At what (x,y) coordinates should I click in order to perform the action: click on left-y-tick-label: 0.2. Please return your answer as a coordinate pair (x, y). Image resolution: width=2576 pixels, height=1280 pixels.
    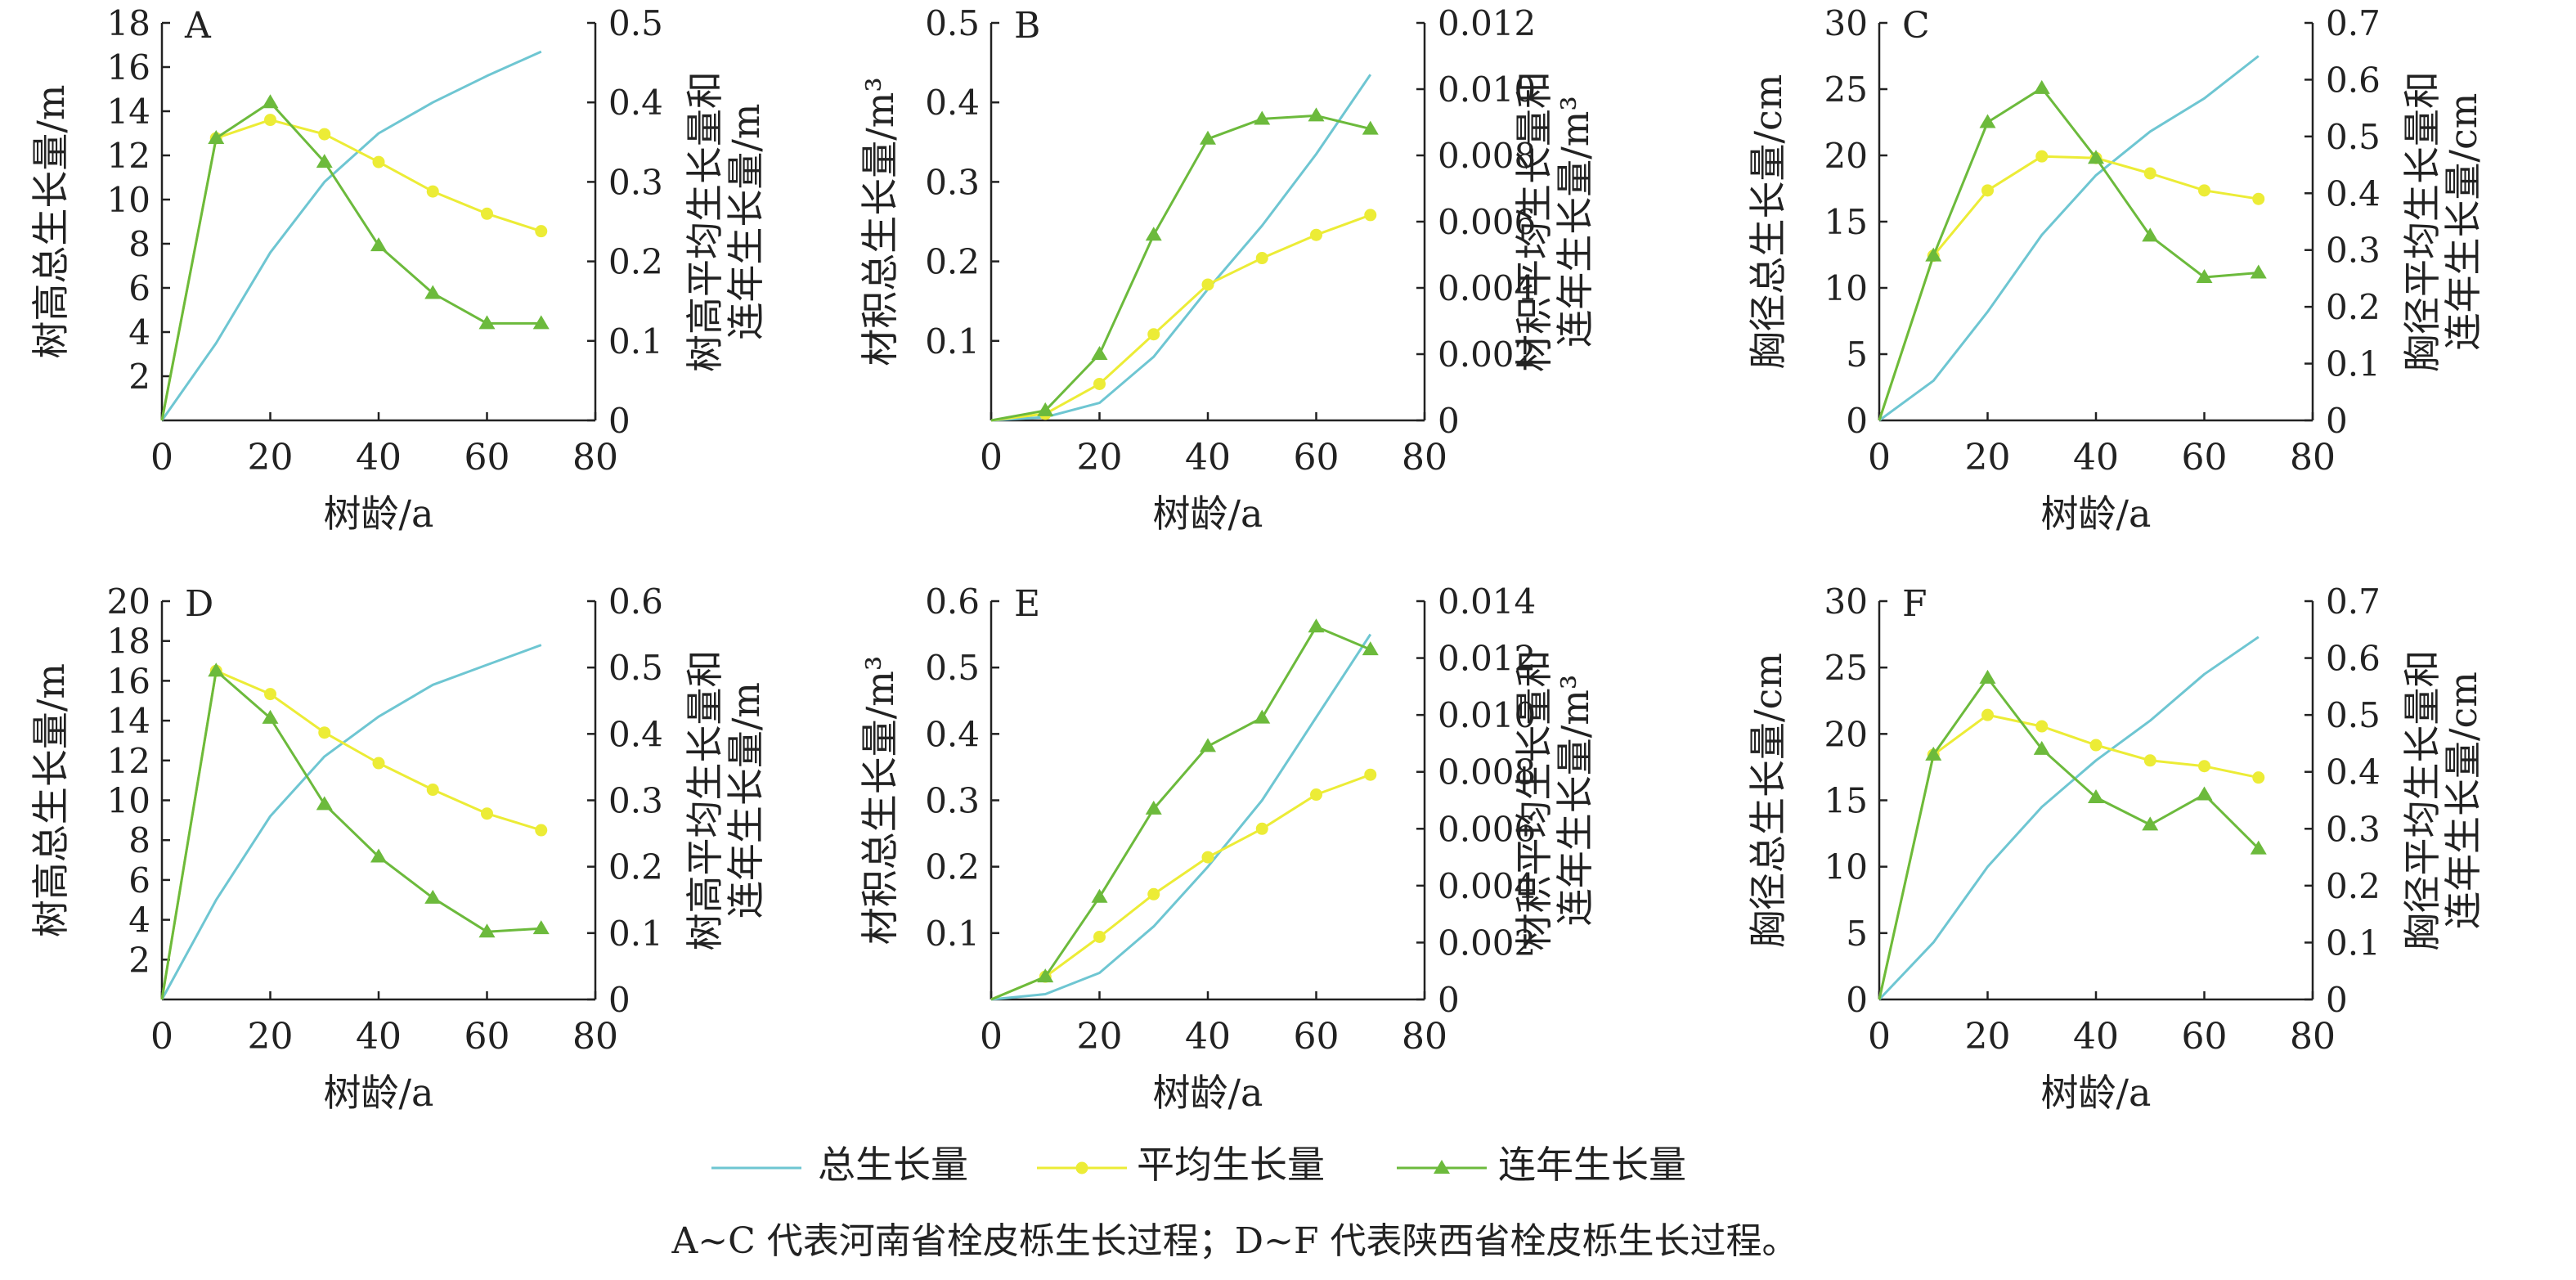
    Looking at the image, I should click on (953, 867).